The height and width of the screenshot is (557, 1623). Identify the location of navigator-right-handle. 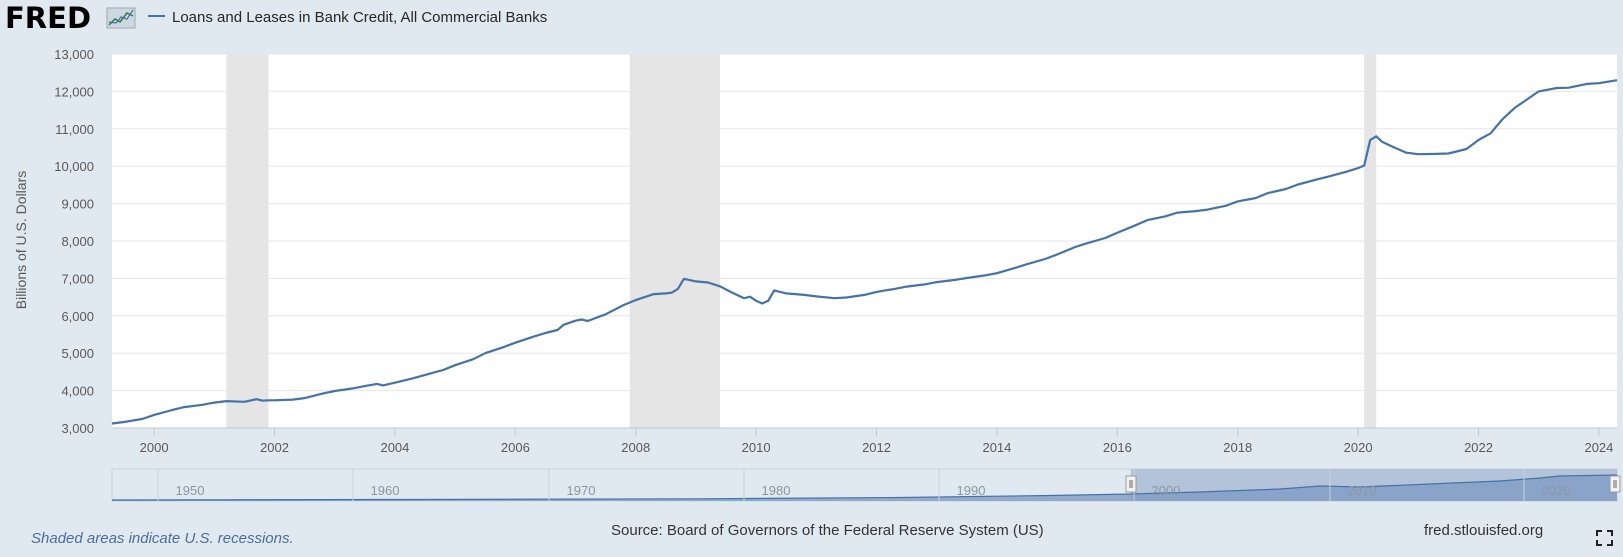
(1615, 484).